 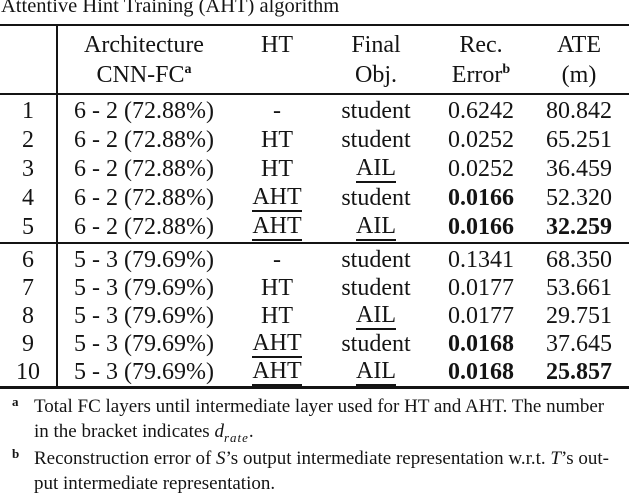 What do you see at coordinates (376, 75) in the screenshot?
I see `col-header-final-line2: Obj.` at bounding box center [376, 75].